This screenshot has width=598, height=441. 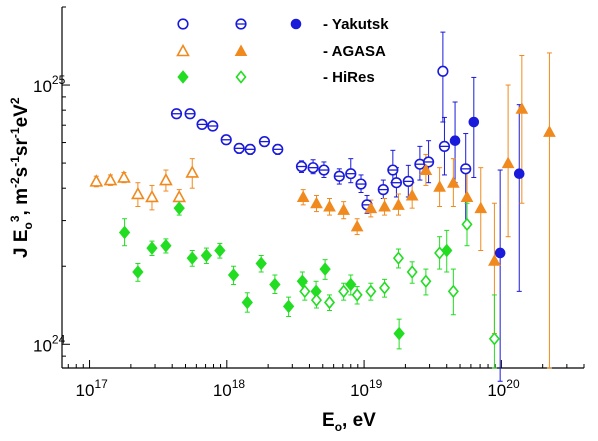 I want to click on y-axis-title-sup: 3, so click(x=15, y=218).